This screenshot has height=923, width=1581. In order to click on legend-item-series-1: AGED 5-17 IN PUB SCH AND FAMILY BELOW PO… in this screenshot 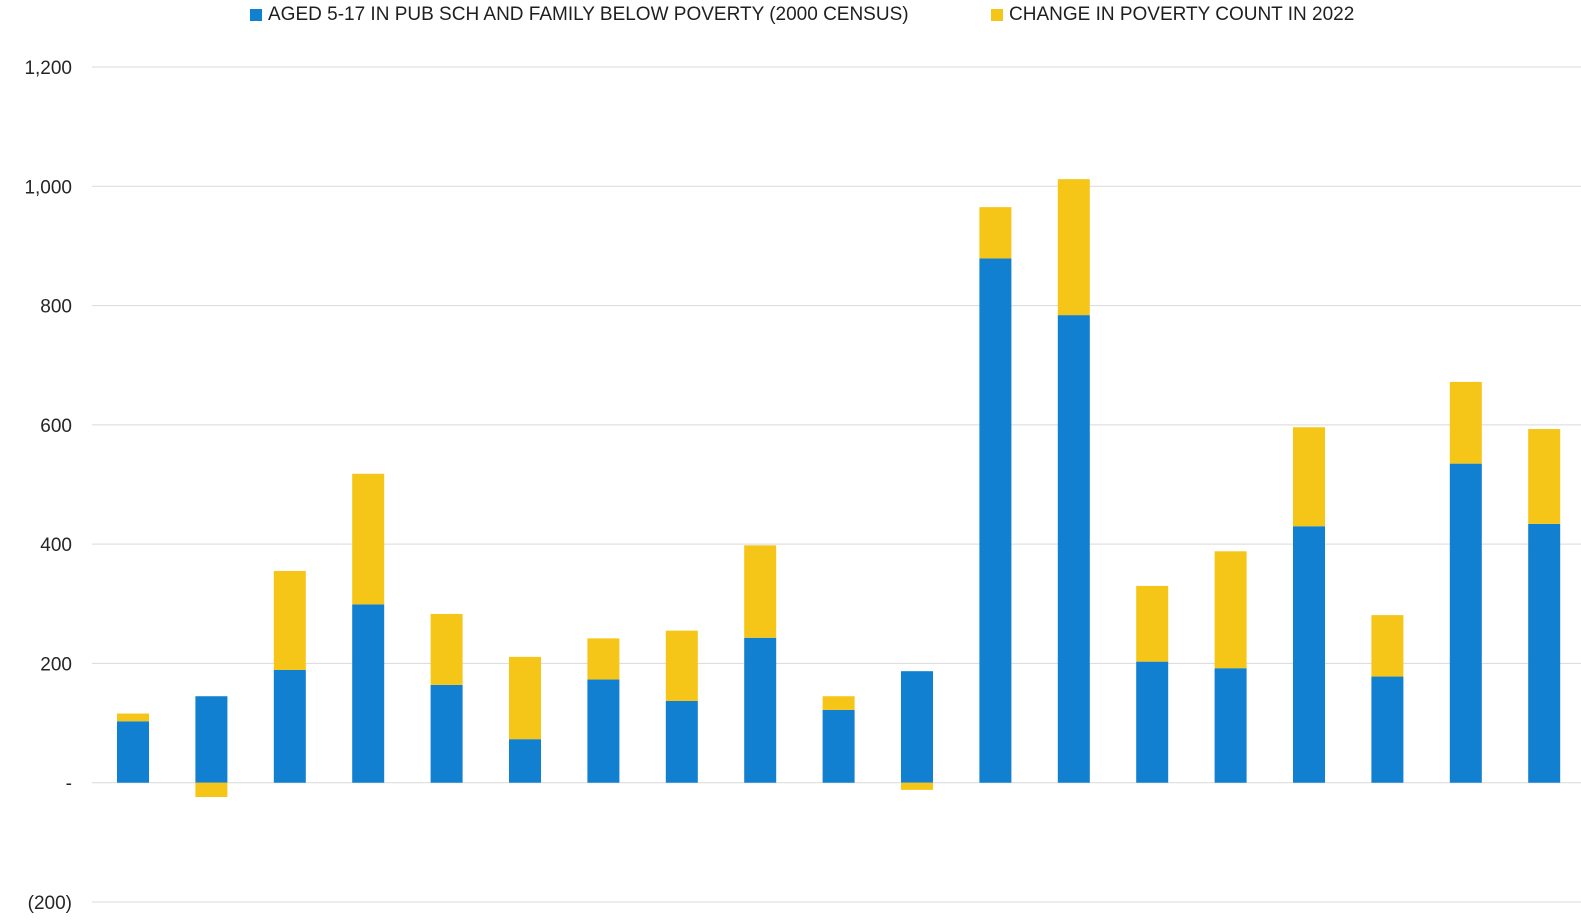, I will do `click(579, 15)`.